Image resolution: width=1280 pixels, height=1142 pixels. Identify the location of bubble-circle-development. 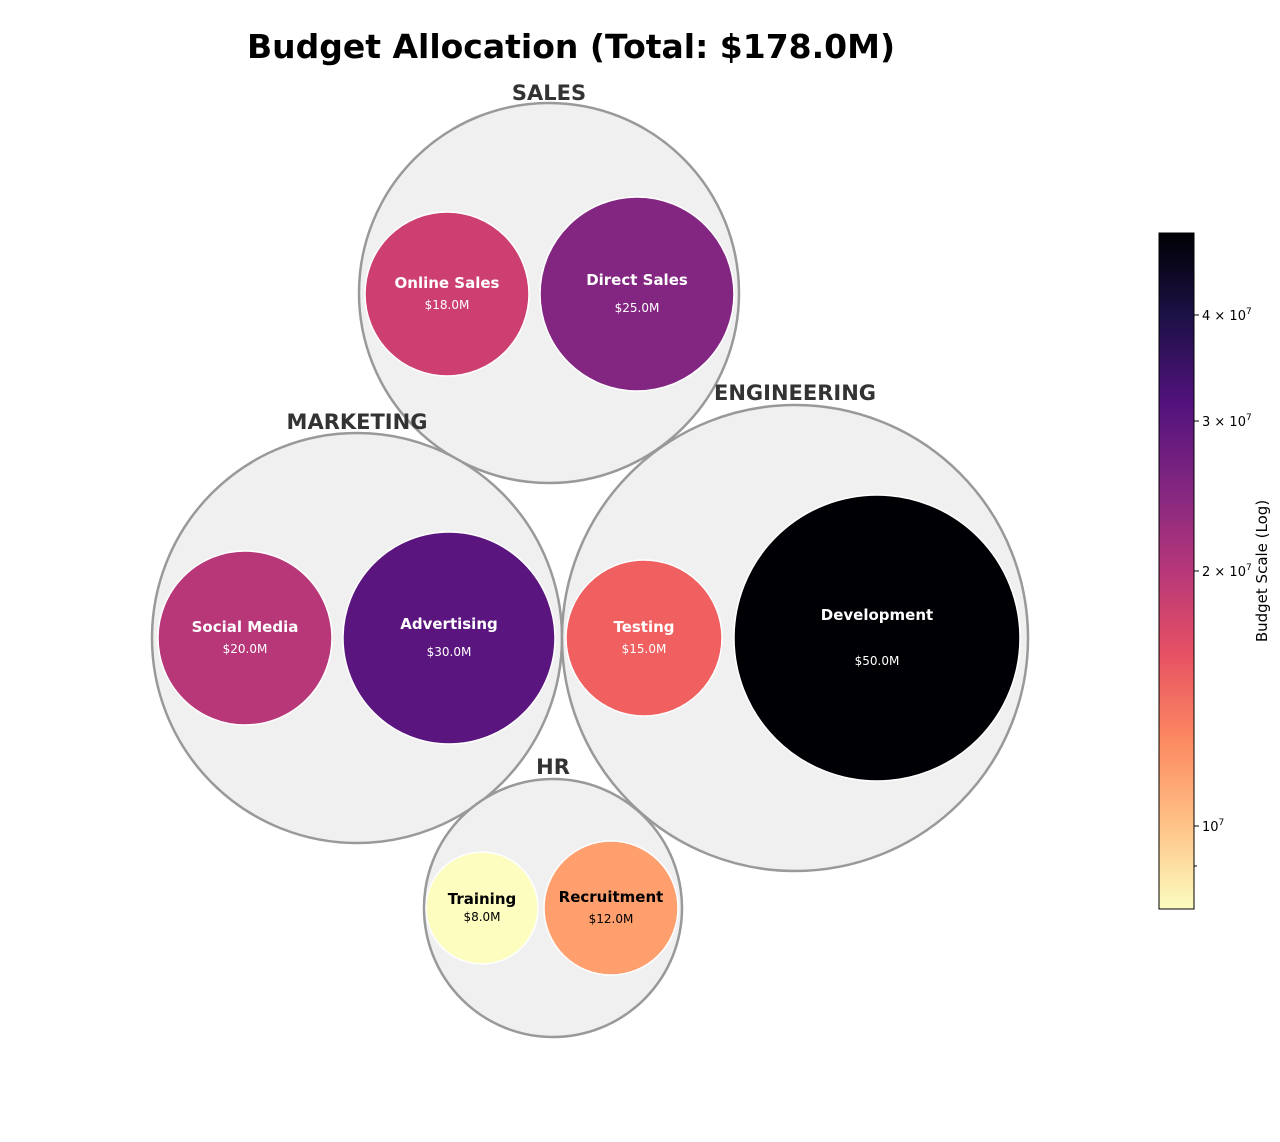
(877, 638).